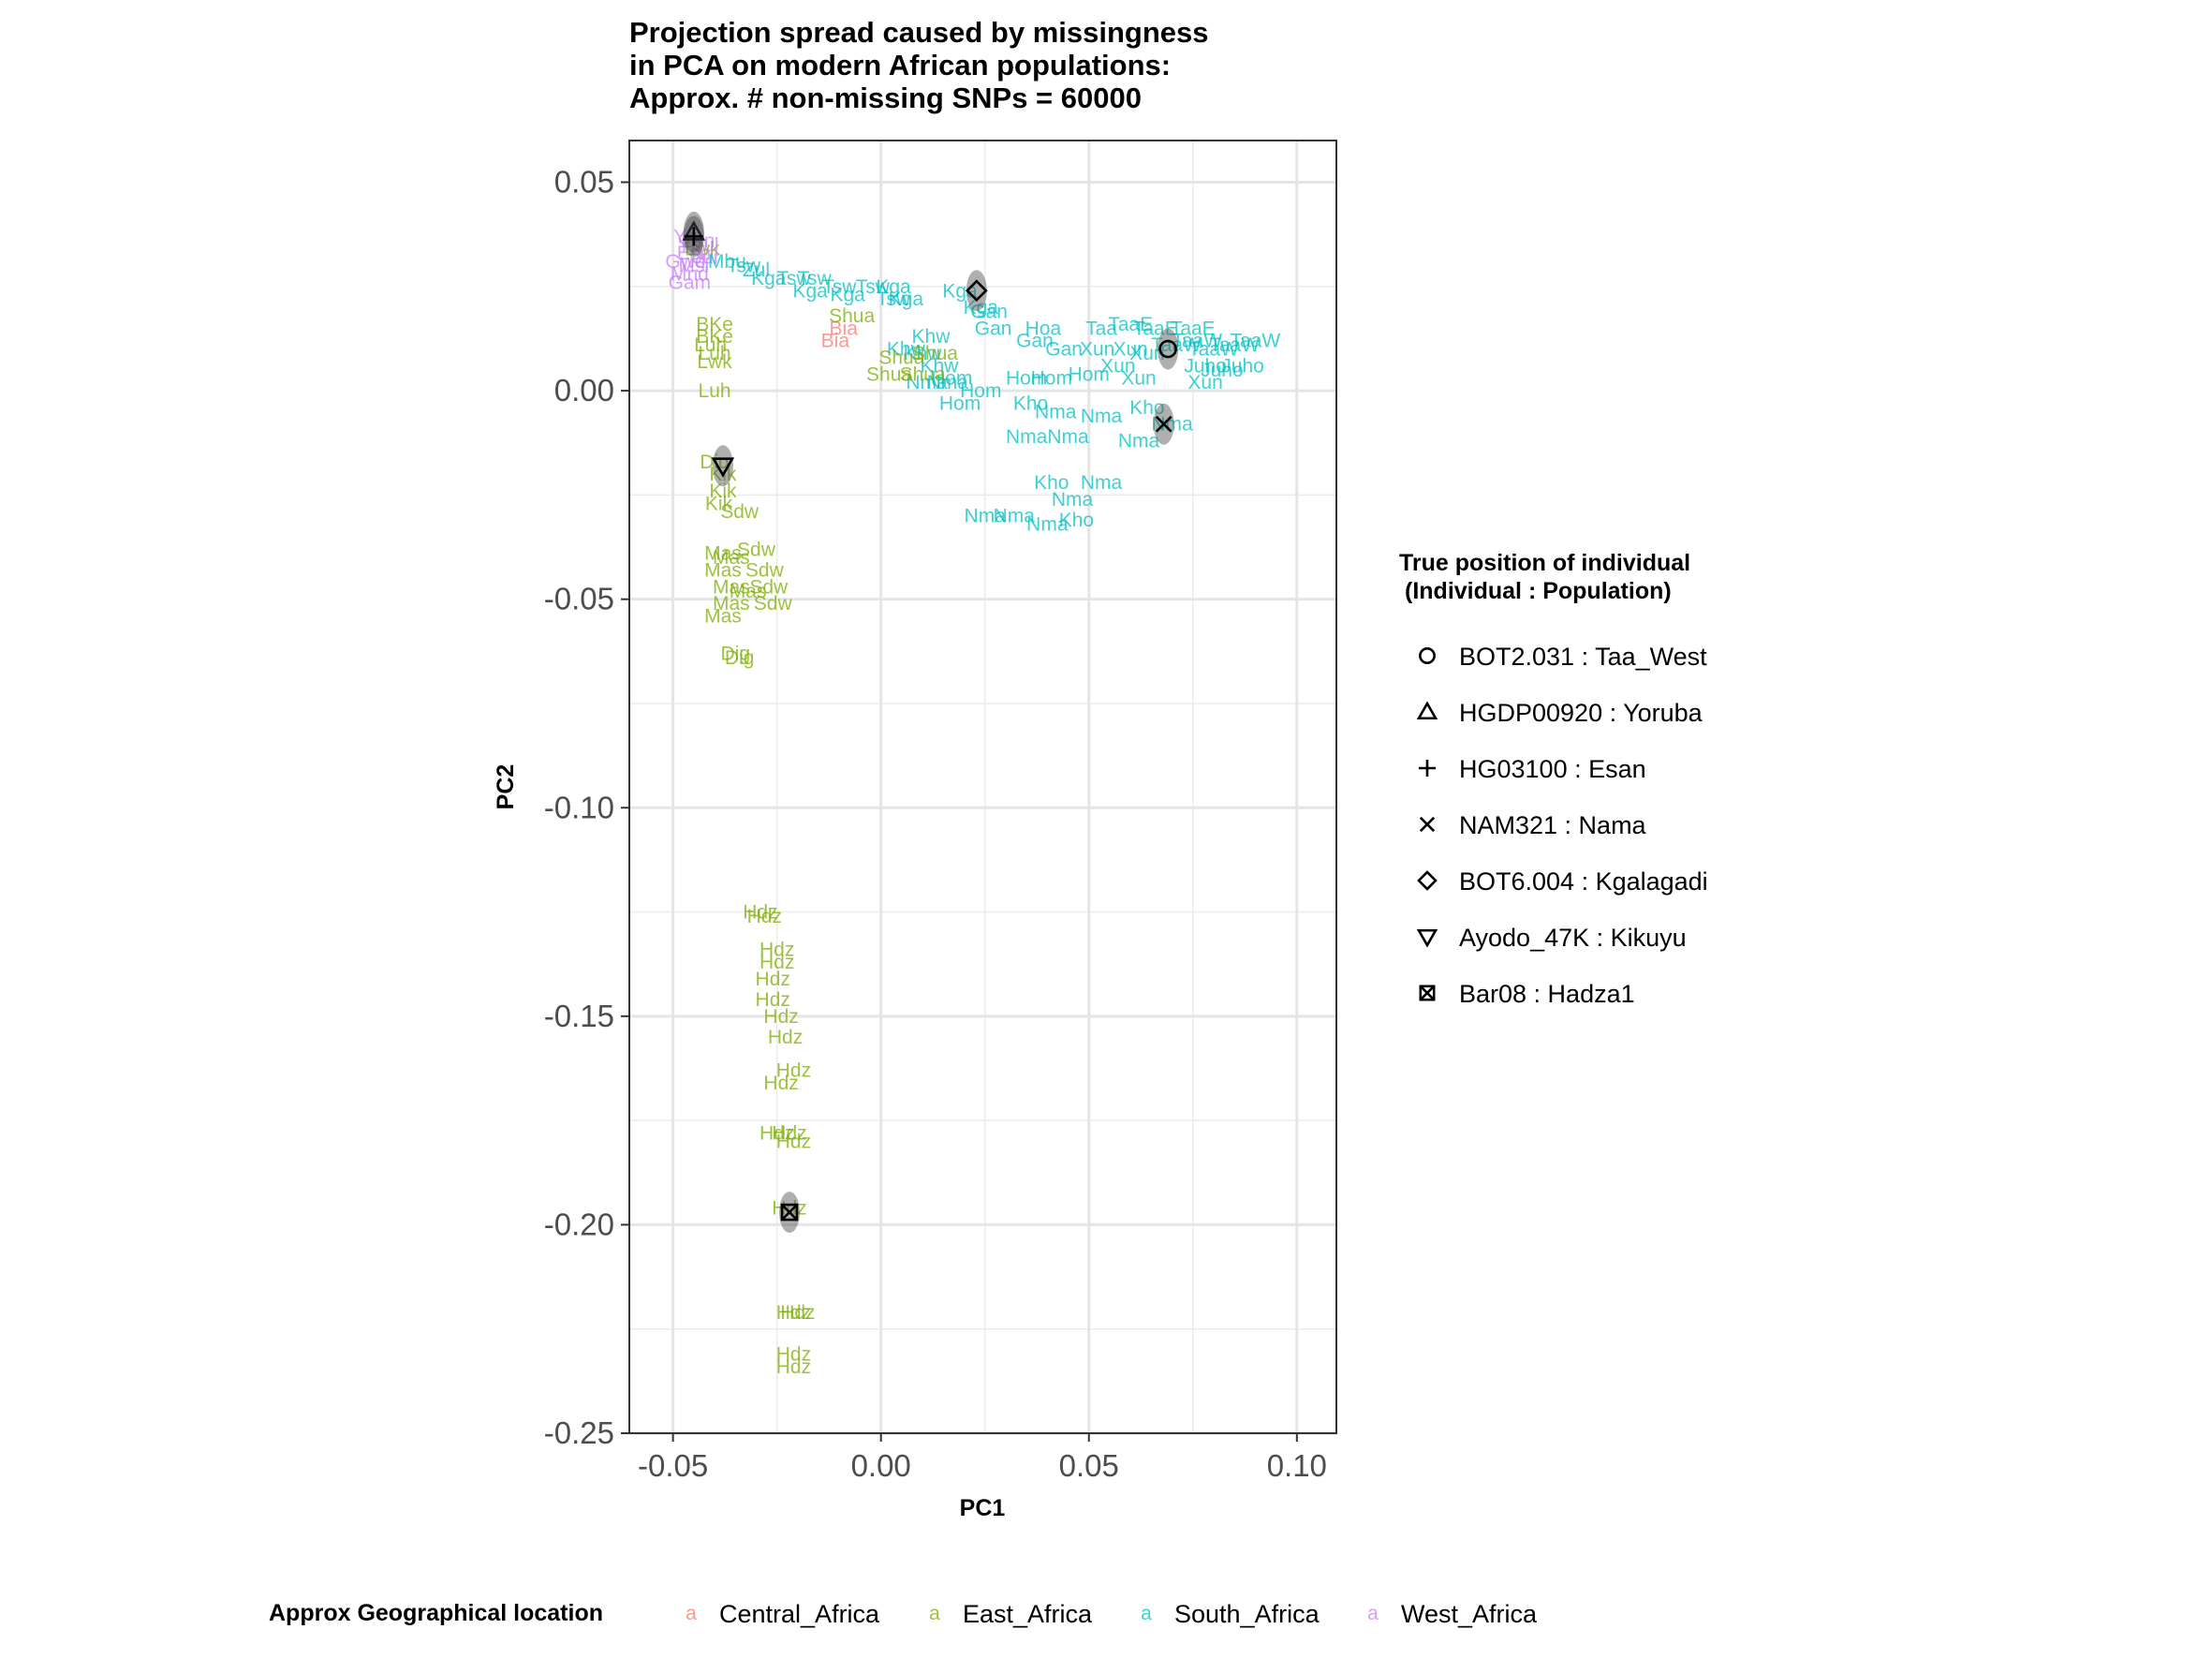 The width and height of the screenshot is (2212, 1659). I want to click on y-tick-label: -0.15, so click(579, 1016).